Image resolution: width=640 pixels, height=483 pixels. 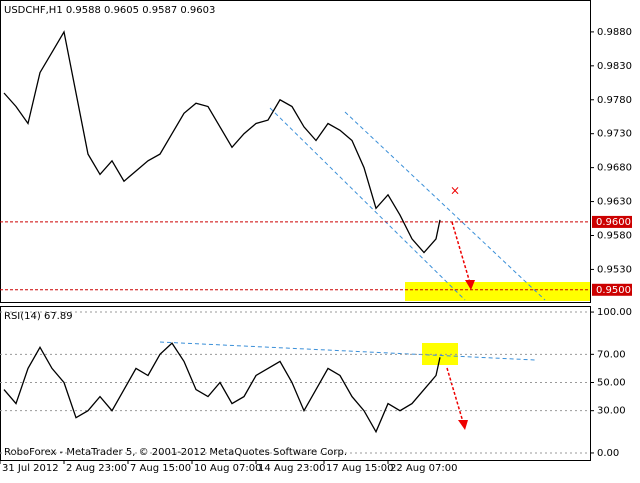 I want to click on y-tick-label: 0.9730, so click(x=614, y=134).